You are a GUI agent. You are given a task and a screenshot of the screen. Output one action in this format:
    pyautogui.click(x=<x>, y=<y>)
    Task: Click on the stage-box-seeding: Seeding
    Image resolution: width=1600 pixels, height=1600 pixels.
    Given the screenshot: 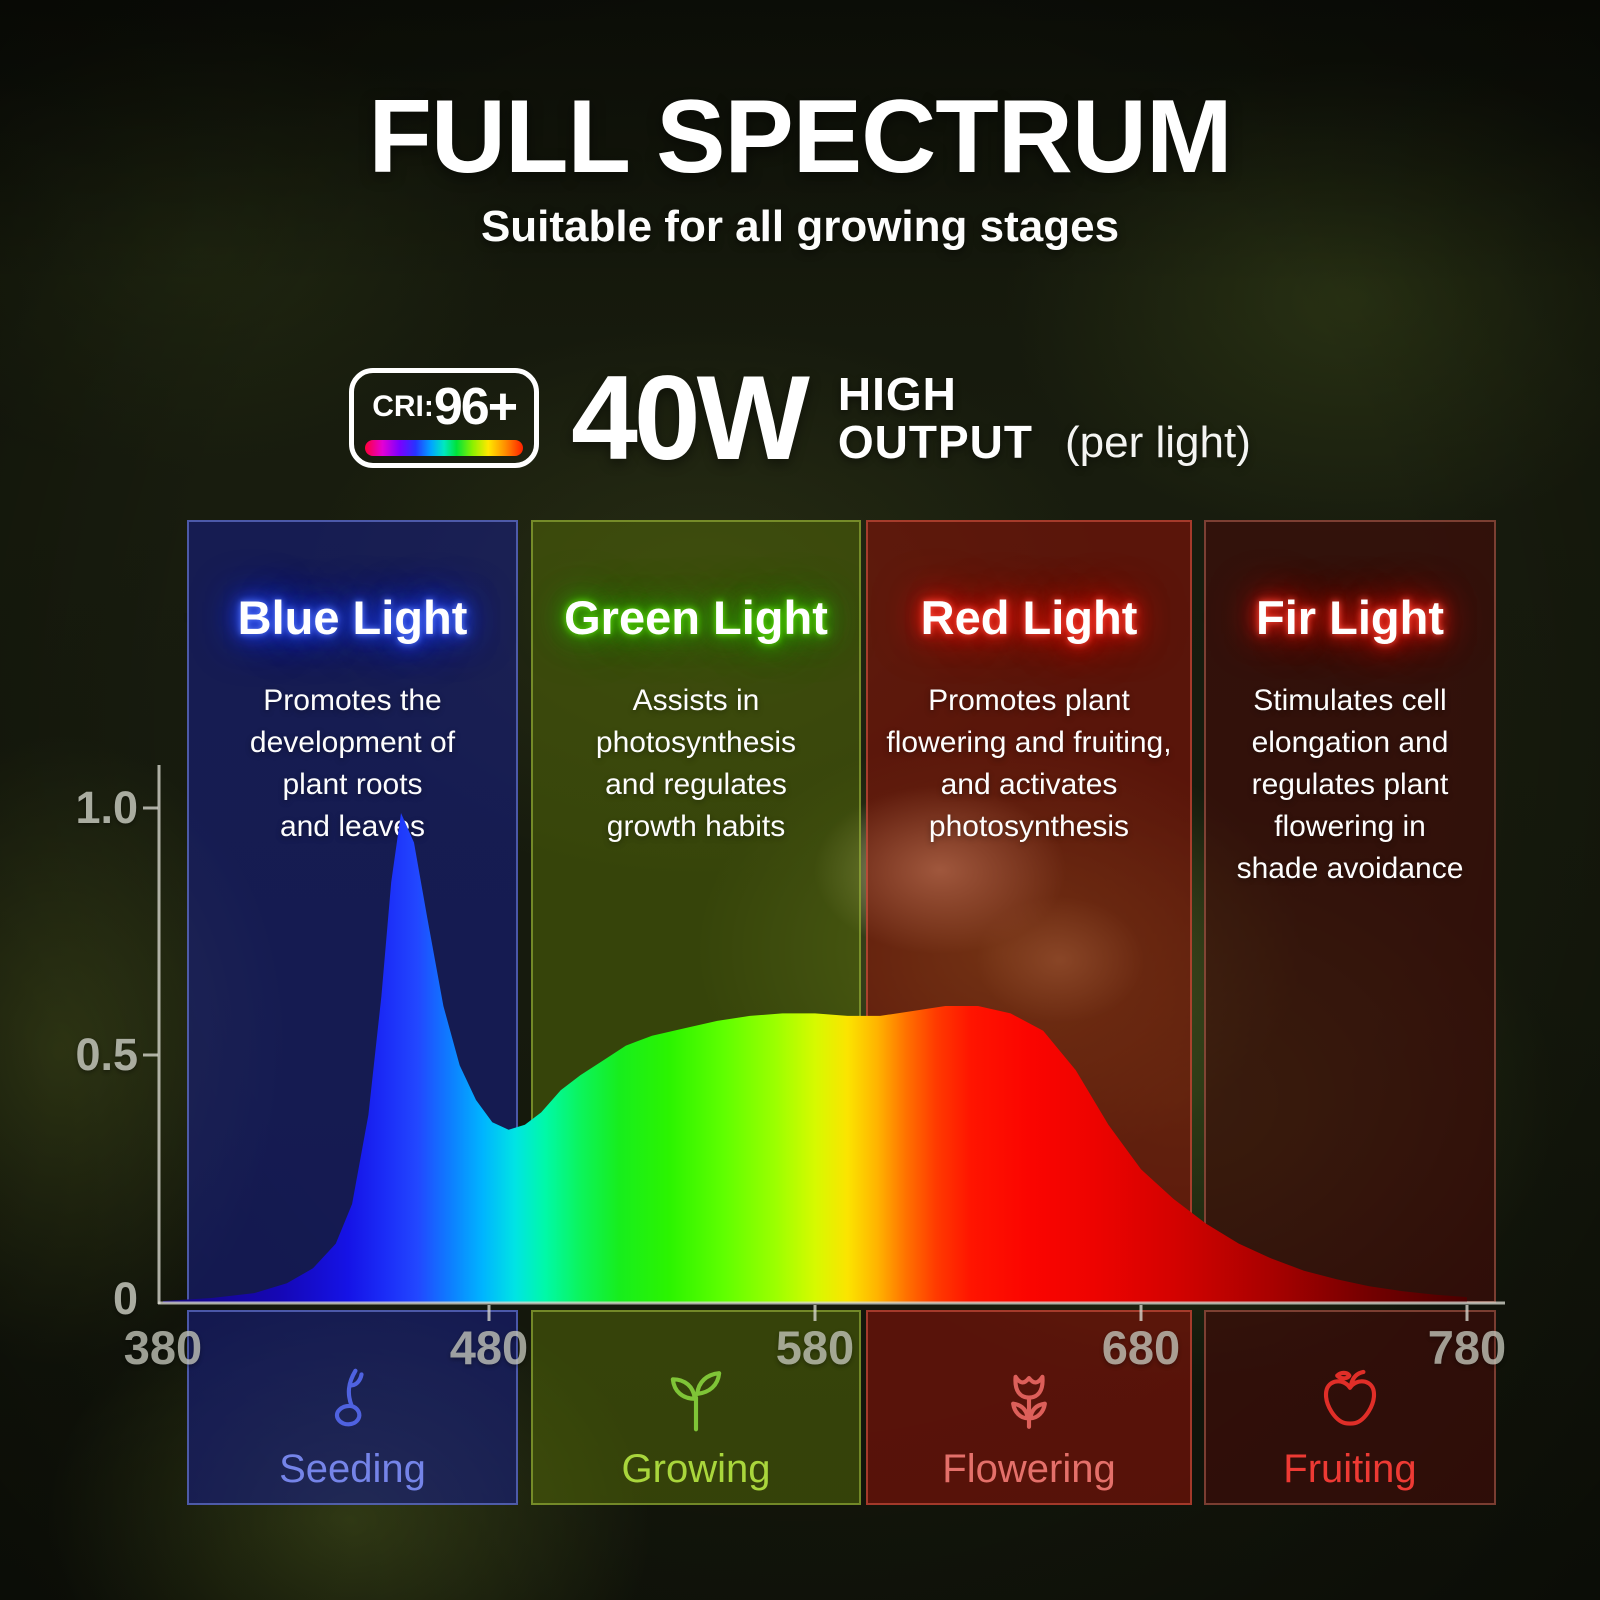 What is the action you would take?
    pyautogui.click(x=352, y=1407)
    